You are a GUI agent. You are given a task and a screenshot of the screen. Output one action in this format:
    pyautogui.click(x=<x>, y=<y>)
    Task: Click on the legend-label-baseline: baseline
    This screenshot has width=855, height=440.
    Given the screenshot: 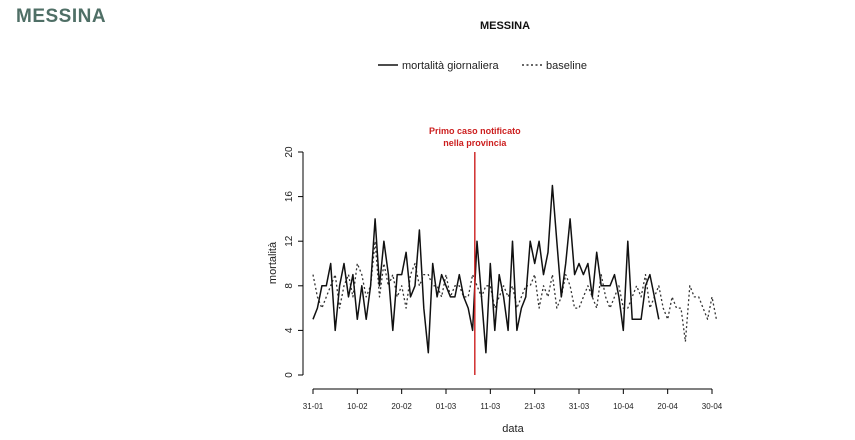 What is the action you would take?
    pyautogui.click(x=566, y=66)
    